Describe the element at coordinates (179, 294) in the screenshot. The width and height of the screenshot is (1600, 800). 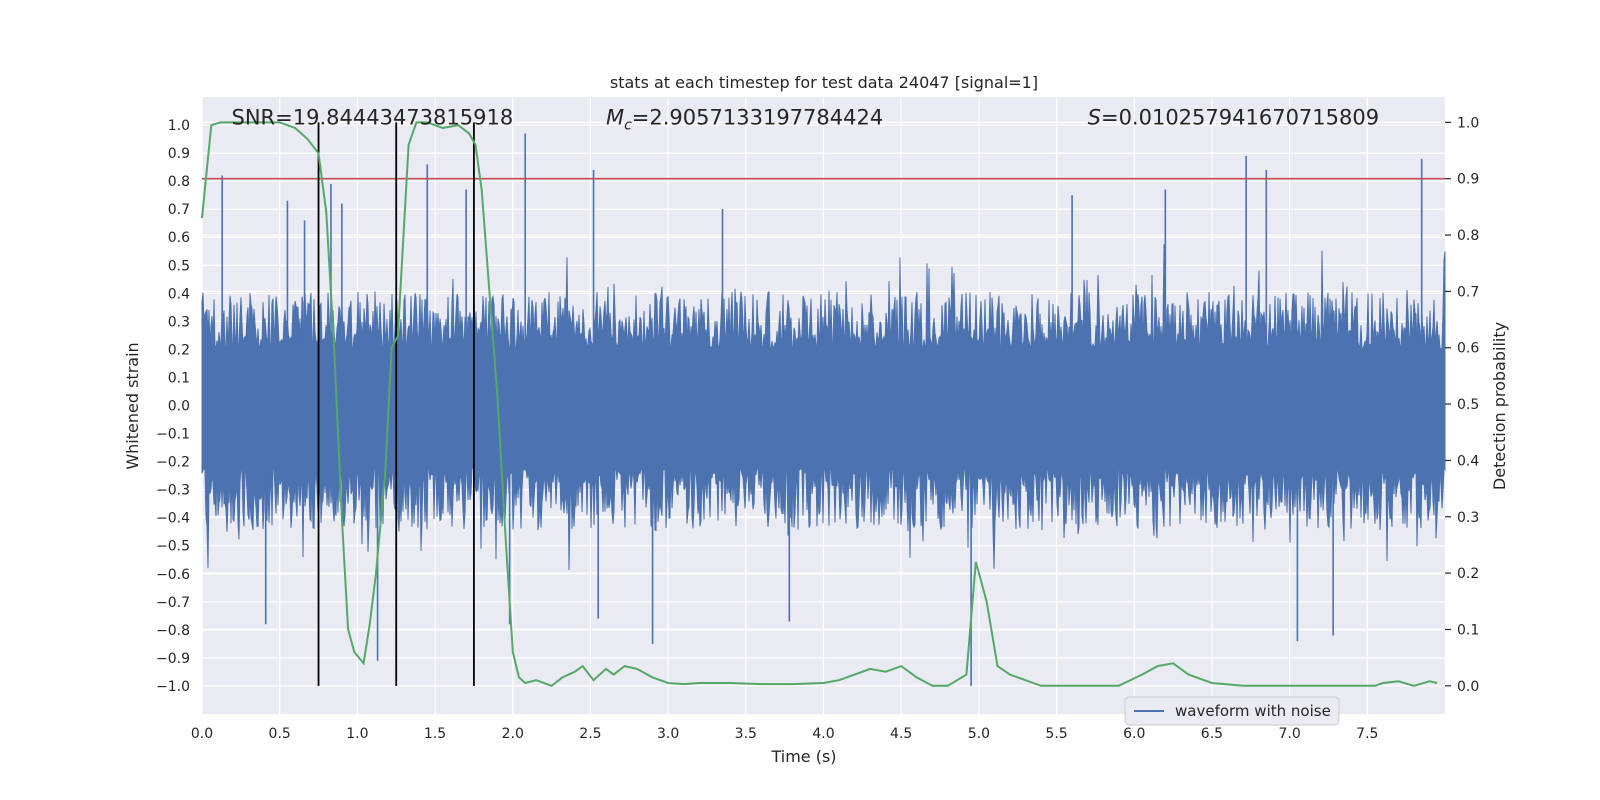
I see `y-left-tick-label: 0.4` at that location.